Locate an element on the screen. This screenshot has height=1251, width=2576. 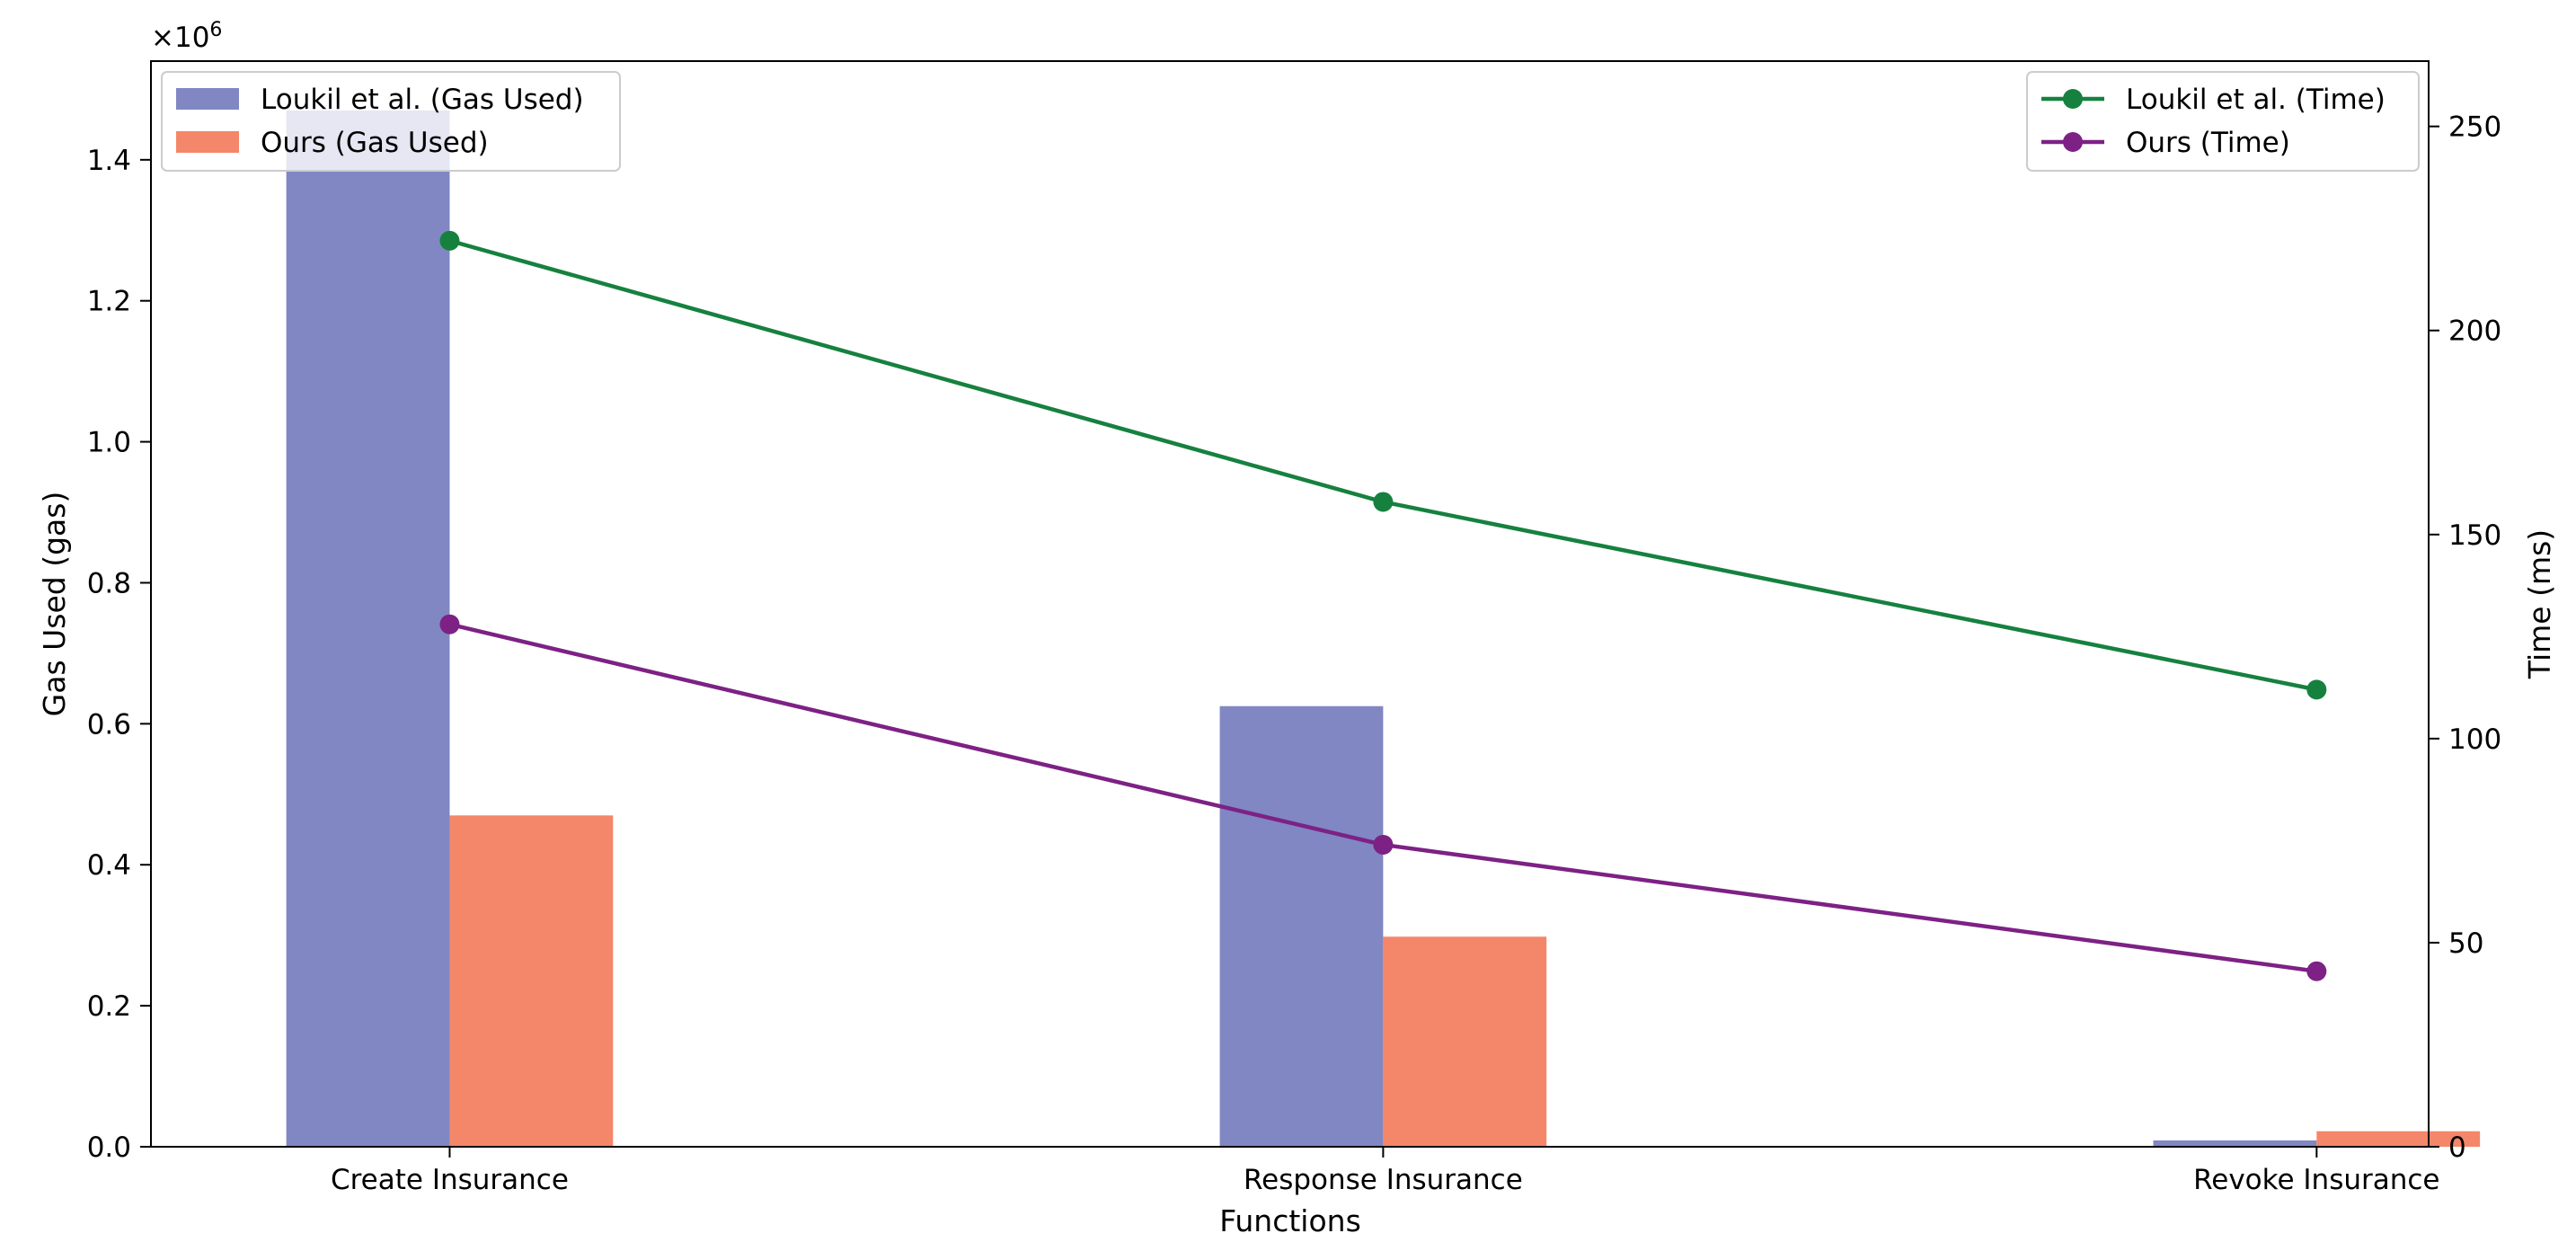
x-tick-label: Revoke Insurance is located at coordinates (2316, 1180).